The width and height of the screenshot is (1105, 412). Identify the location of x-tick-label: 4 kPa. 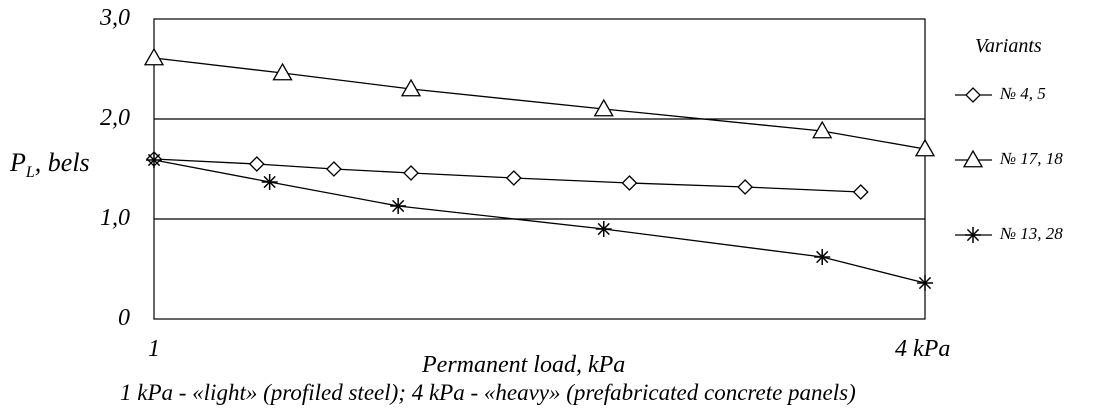
(923, 349).